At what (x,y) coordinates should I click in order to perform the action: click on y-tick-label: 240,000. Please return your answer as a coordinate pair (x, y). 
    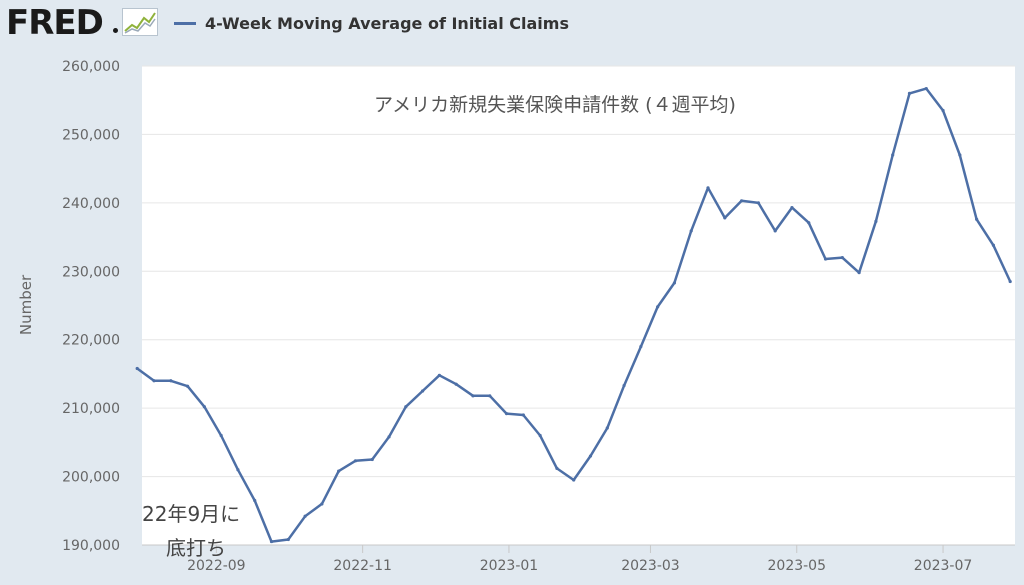
    Looking at the image, I should click on (91, 204).